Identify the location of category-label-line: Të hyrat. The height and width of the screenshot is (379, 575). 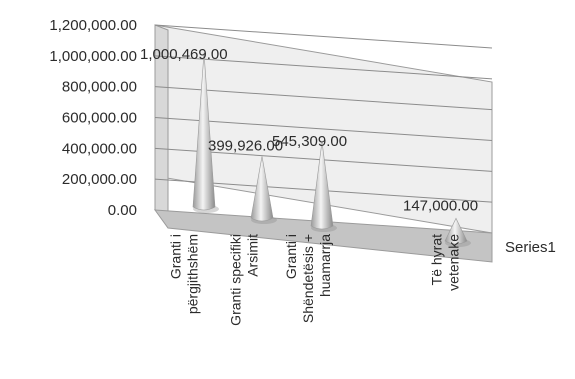
(437, 259).